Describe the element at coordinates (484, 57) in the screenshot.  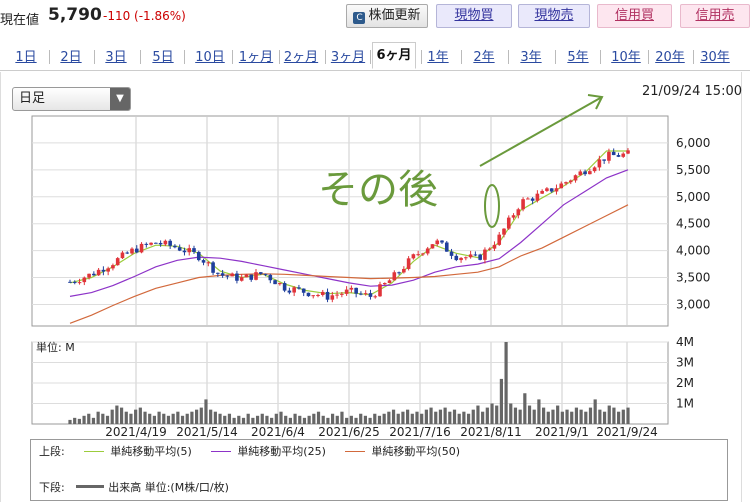
I see `tab-11: 2年` at that location.